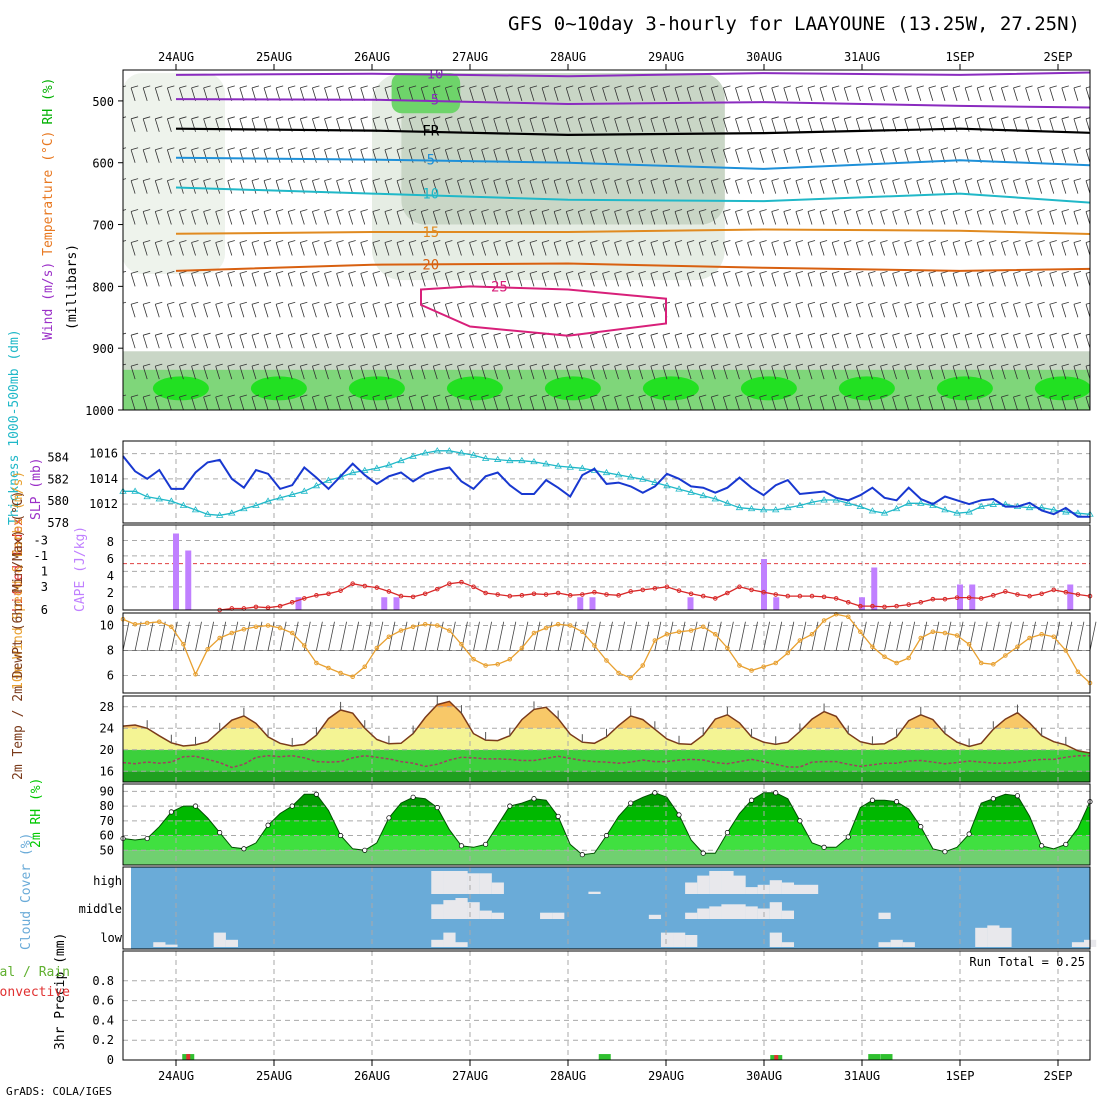 The height and width of the screenshot is (1100, 1100). Describe the element at coordinates (1005, 937) in the screenshot. I see `cloud-low-bar` at that location.